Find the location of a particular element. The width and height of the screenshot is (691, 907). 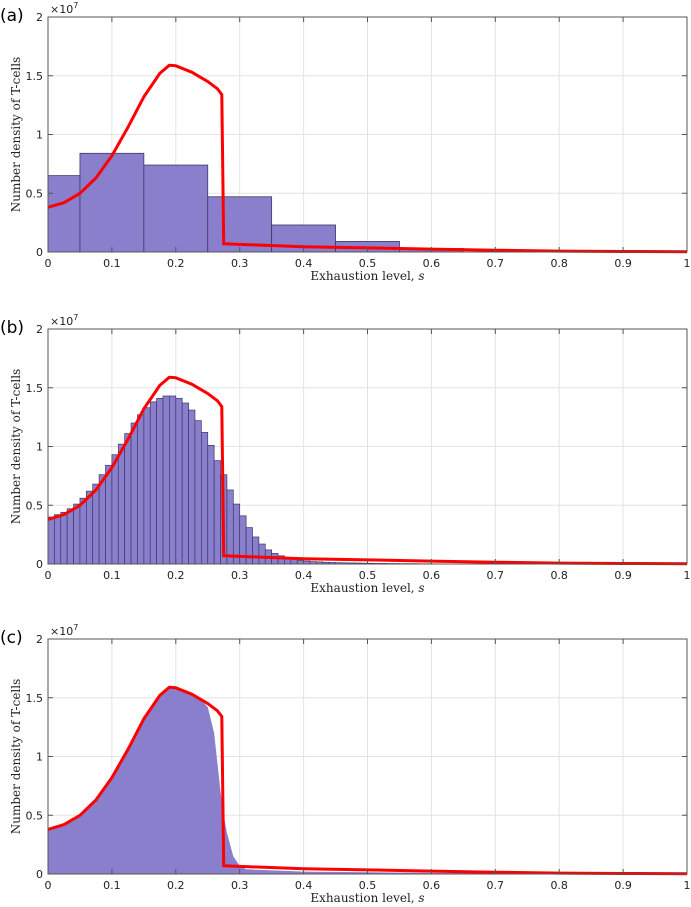

panel-label: (c) is located at coordinates (11, 638).